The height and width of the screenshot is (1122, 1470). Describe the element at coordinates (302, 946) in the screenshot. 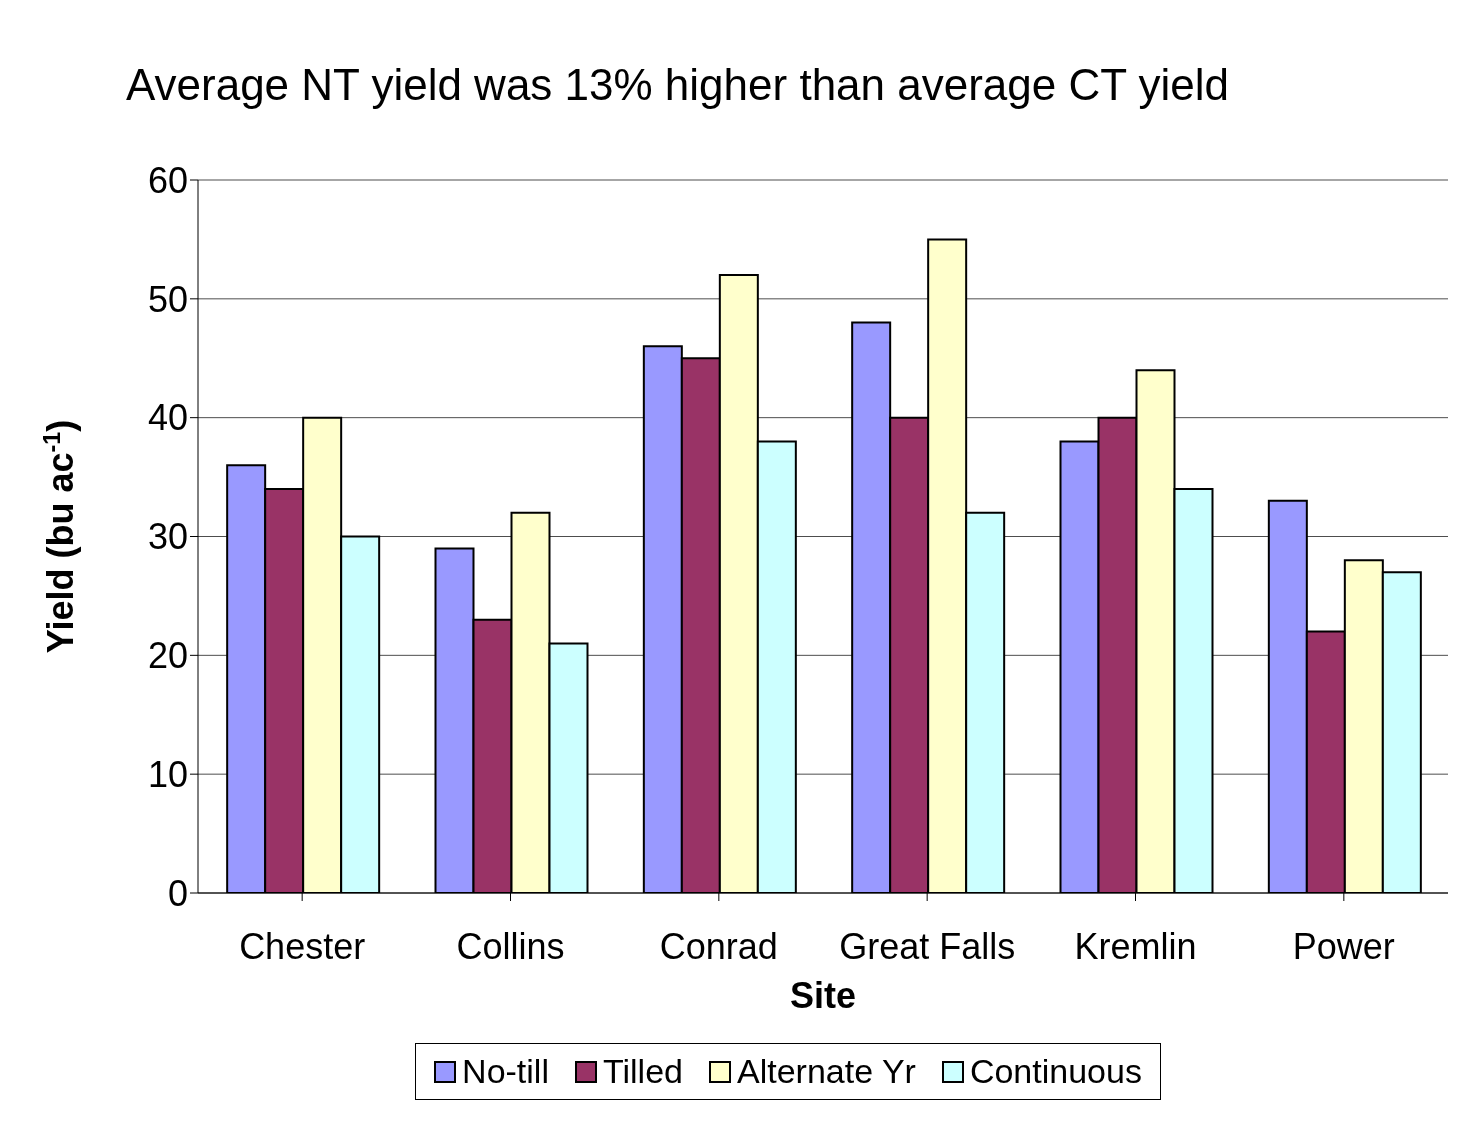

I see `x-tick-label: Chester` at that location.